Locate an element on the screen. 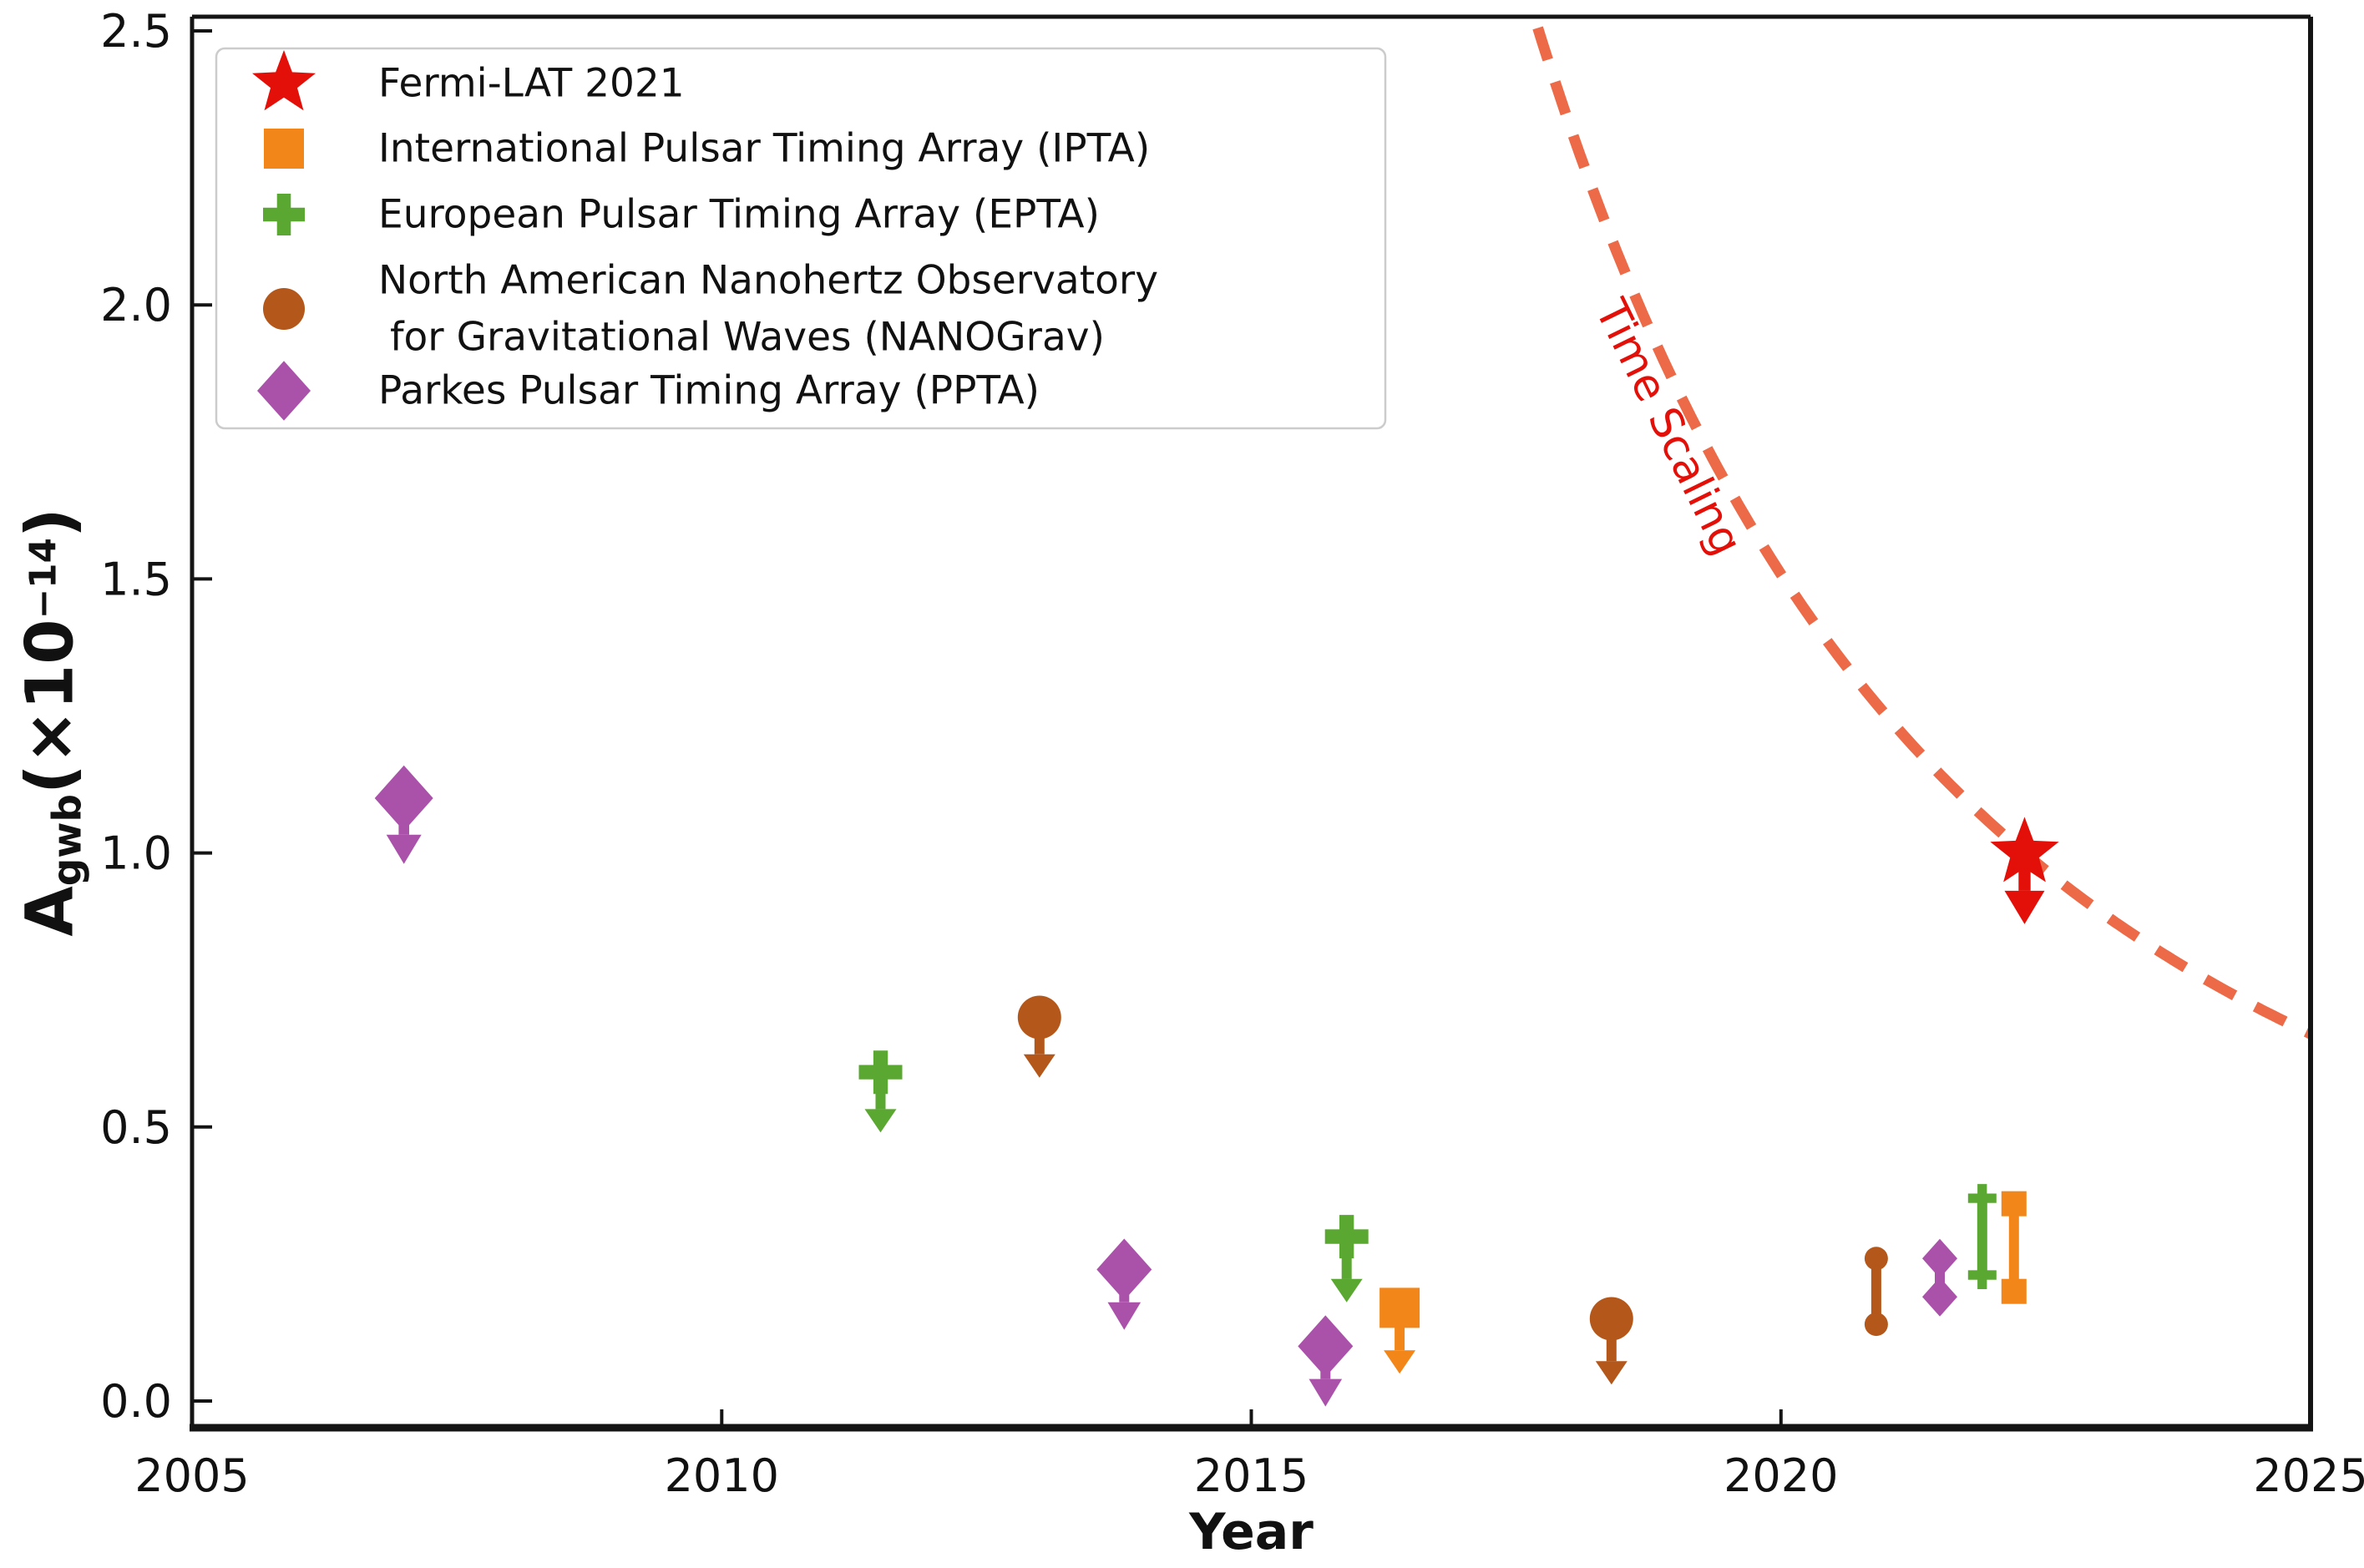 Image resolution: width=2364 pixels, height=1568 pixels. legend-box is located at coordinates (801, 238).